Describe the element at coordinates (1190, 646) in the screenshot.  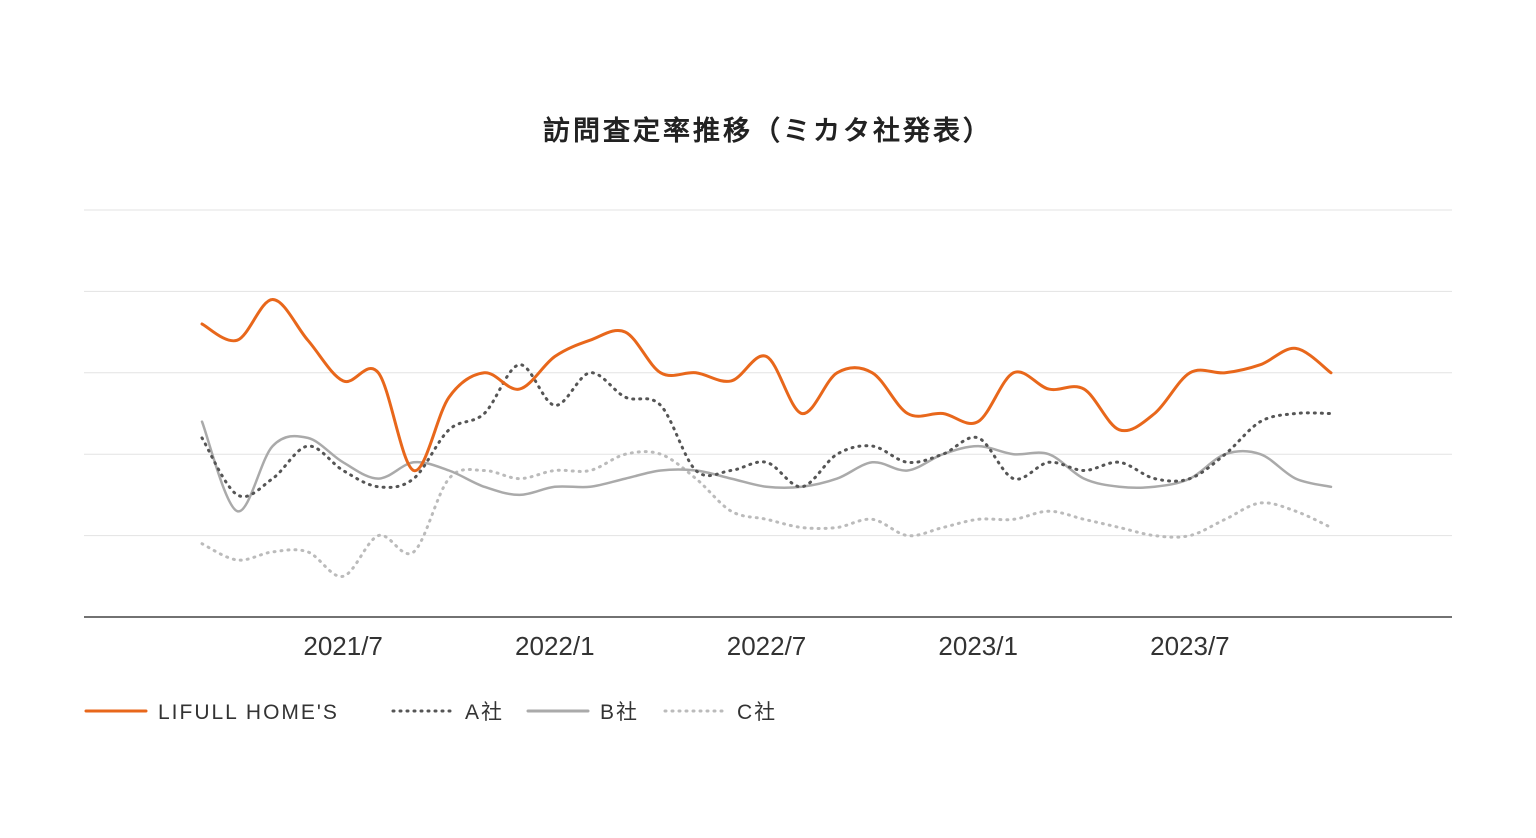
I see `x-tick-label-4: 2023/7` at that location.